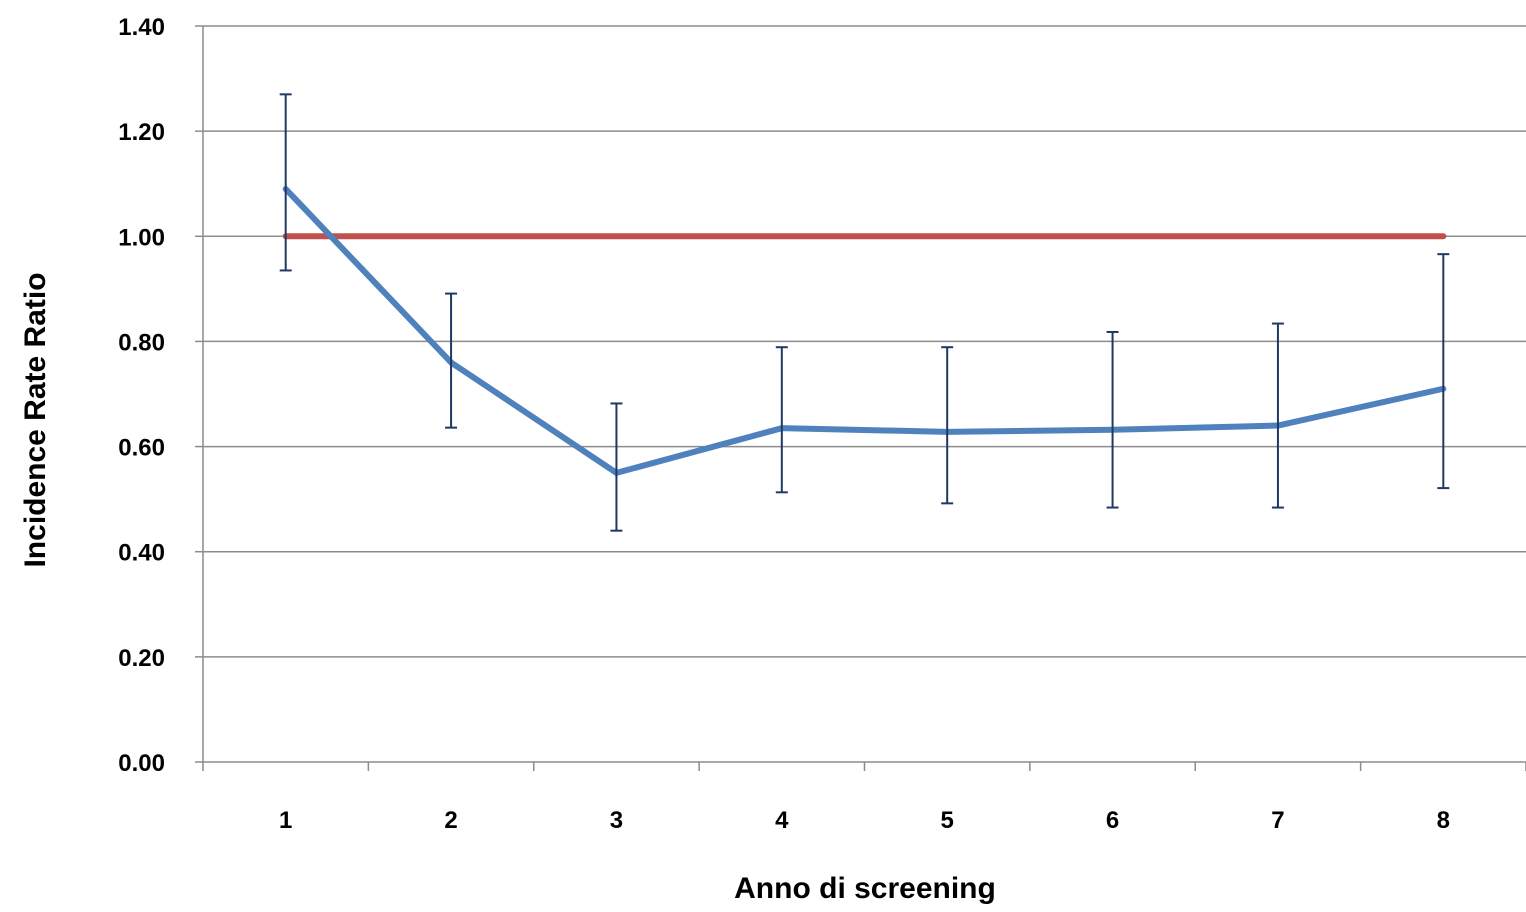 The width and height of the screenshot is (1526, 912). Describe the element at coordinates (1277, 820) in the screenshot. I see `x-tick-label: 7` at that location.